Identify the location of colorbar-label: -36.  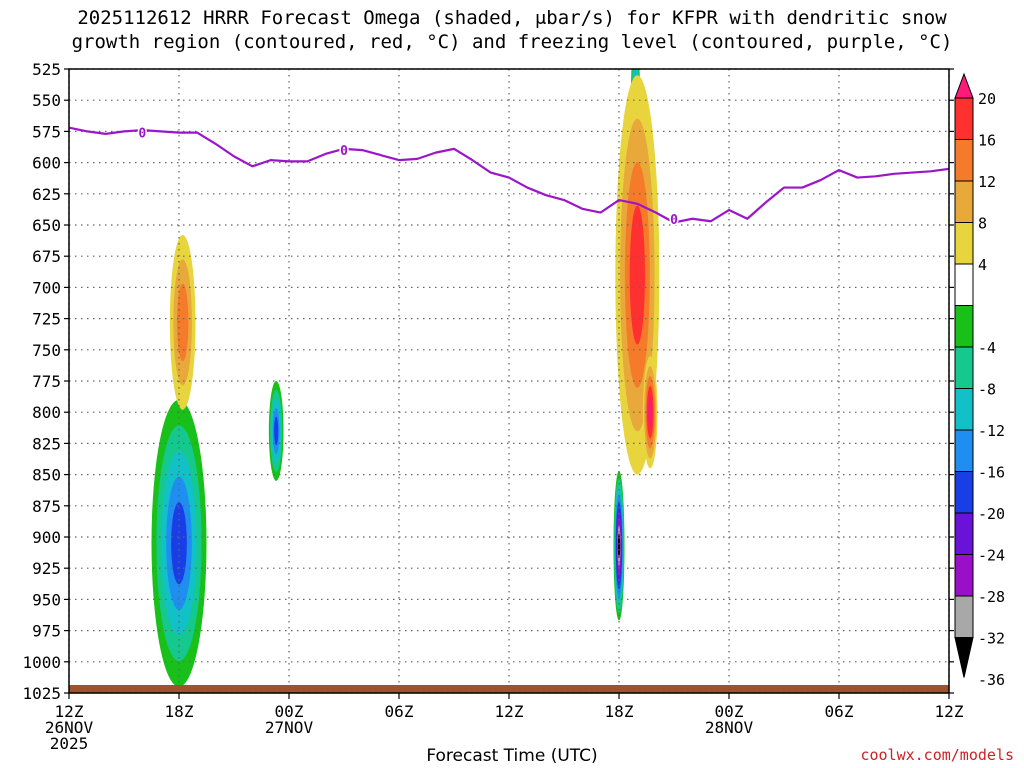
(991, 680).